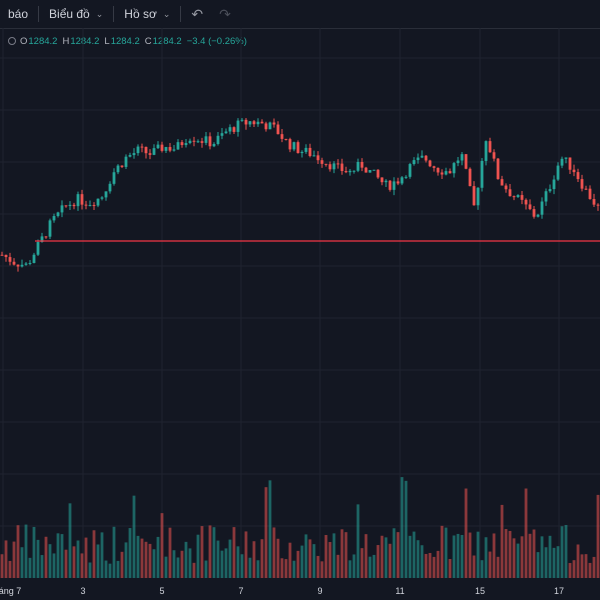  I want to click on alerts-label: báo, so click(18, 14).